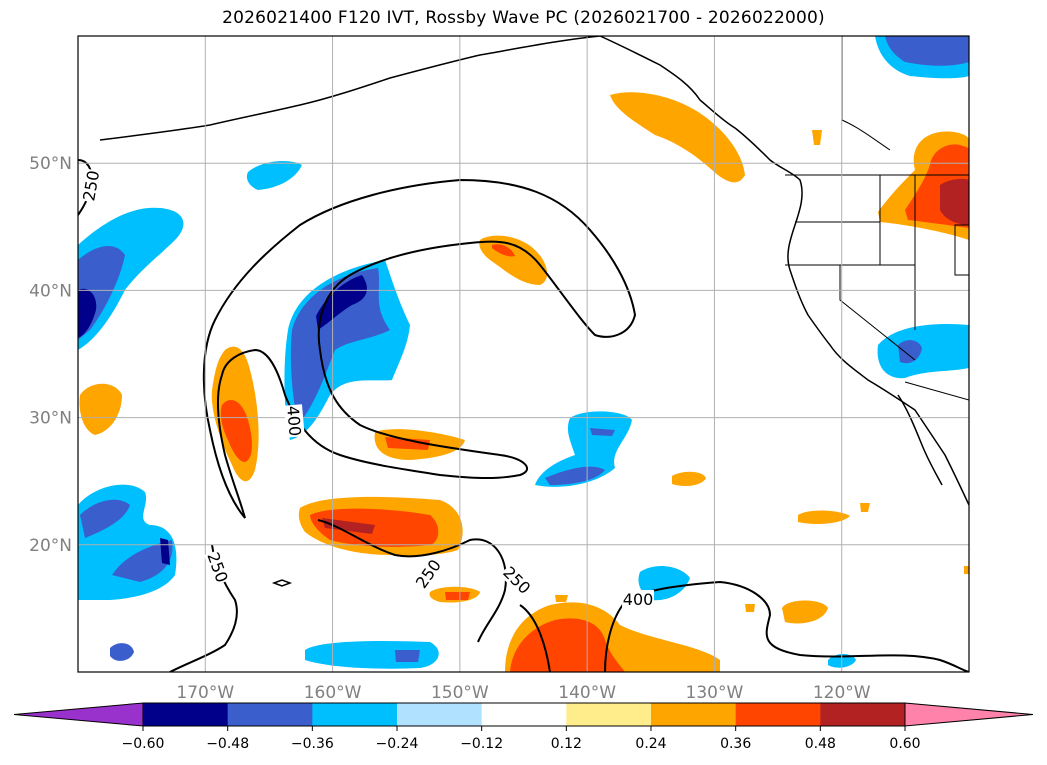 The height and width of the screenshot is (765, 1047). What do you see at coordinates (927, 51) in the screenshot?
I see `neg-region-northeast-core` at bounding box center [927, 51].